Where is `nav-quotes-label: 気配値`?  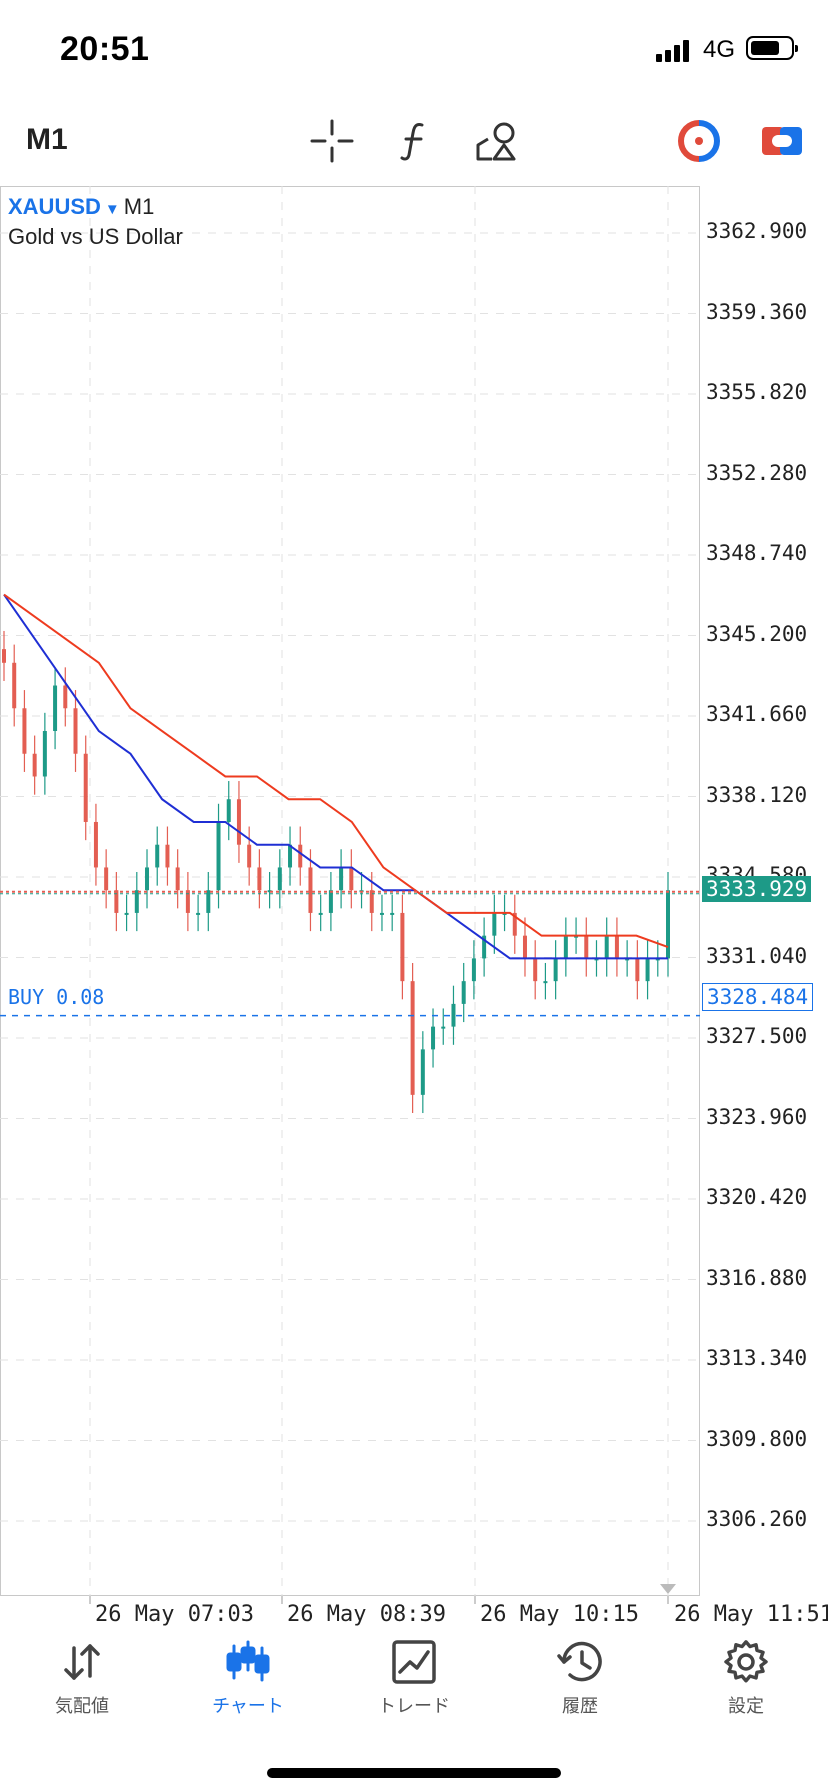
nav-quotes-label: 気配値 is located at coordinates (82, 1706).